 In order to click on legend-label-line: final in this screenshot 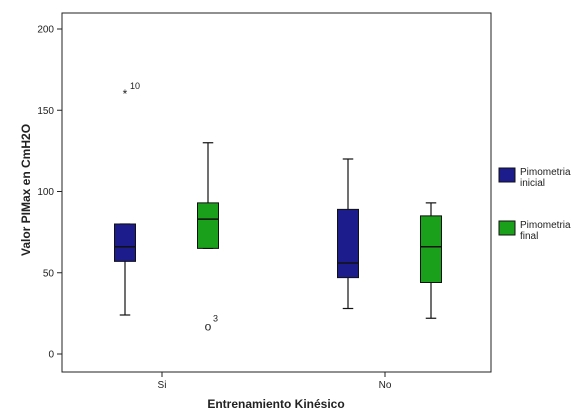, I will do `click(529, 236)`.